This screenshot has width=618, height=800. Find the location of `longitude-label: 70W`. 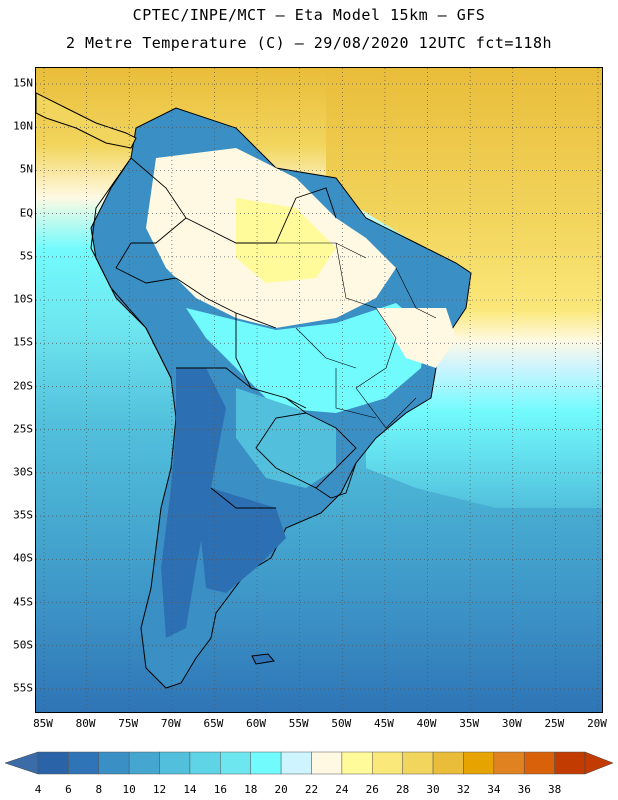

longitude-label: 70W is located at coordinates (170, 723).